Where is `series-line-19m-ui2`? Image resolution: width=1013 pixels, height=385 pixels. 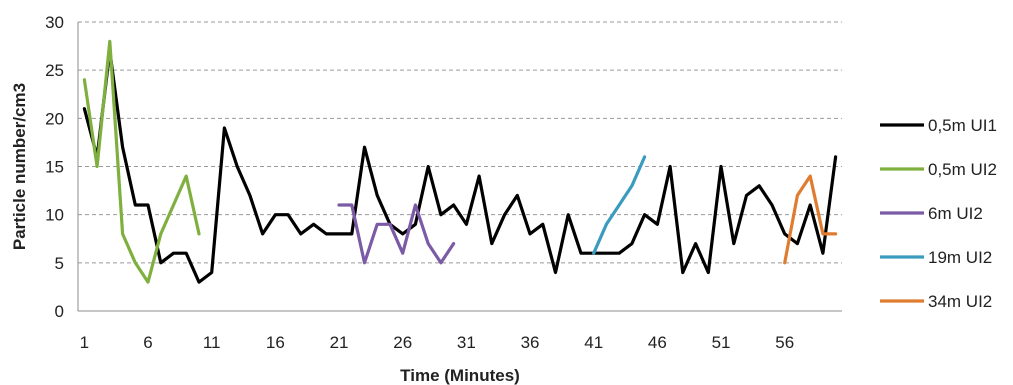 series-line-19m-ui2 is located at coordinates (619, 205).